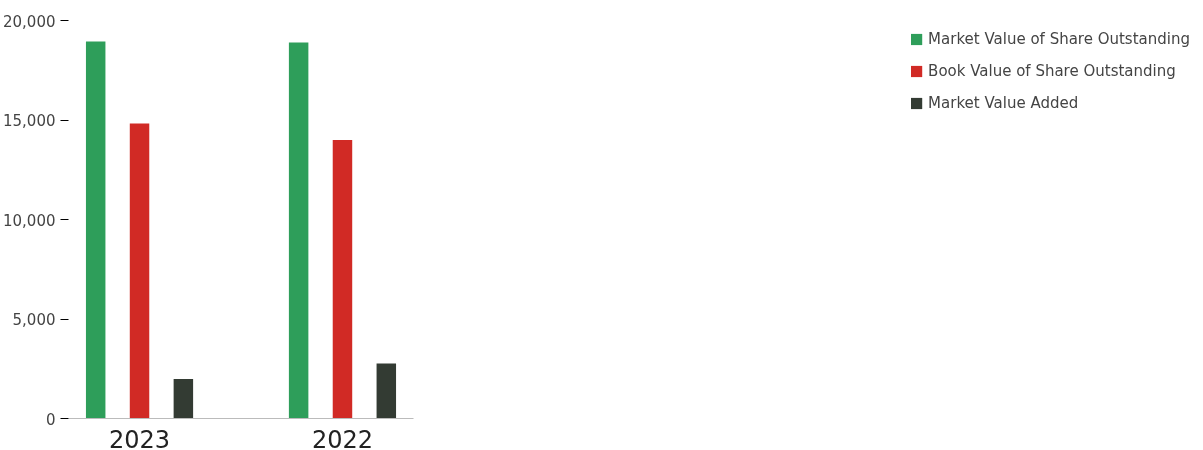 This screenshot has height=450, width=1203. I want to click on legend-label: Market Value Added, so click(1003, 103).